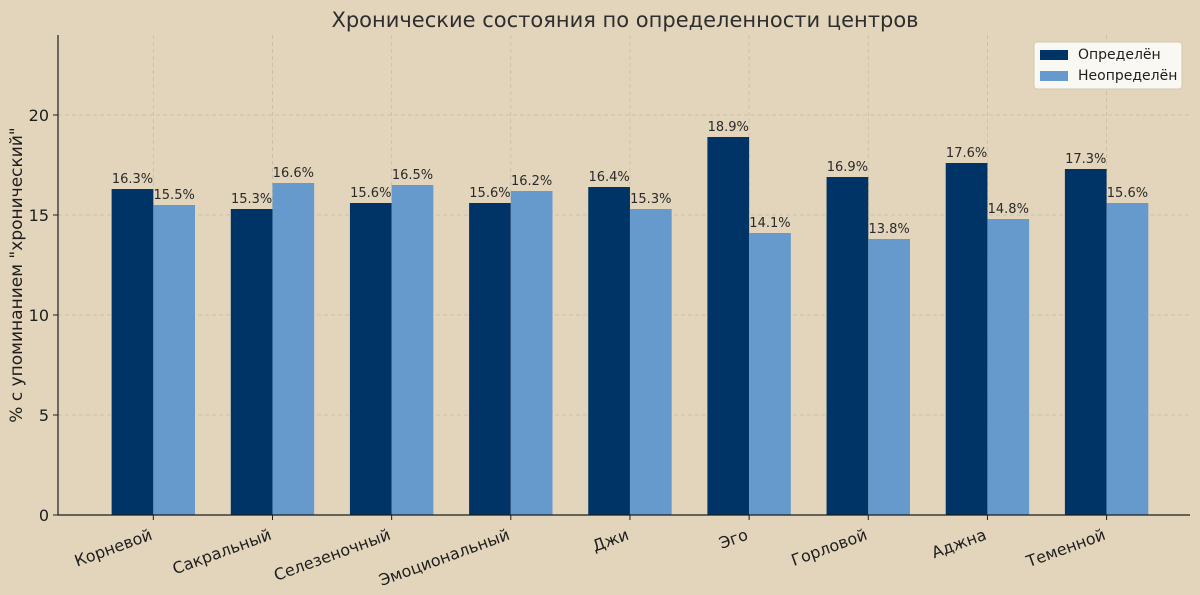  I want to click on legend-label: Определён, so click(1119, 55).